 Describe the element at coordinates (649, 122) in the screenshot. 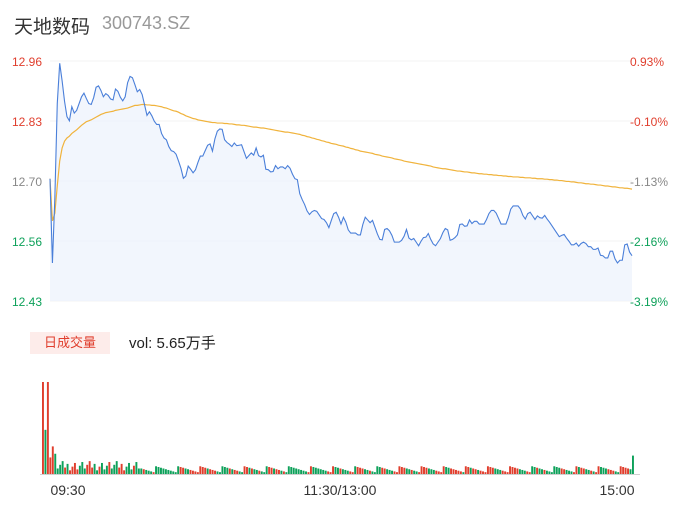

I see `y-tick-right: -0.10%` at that location.